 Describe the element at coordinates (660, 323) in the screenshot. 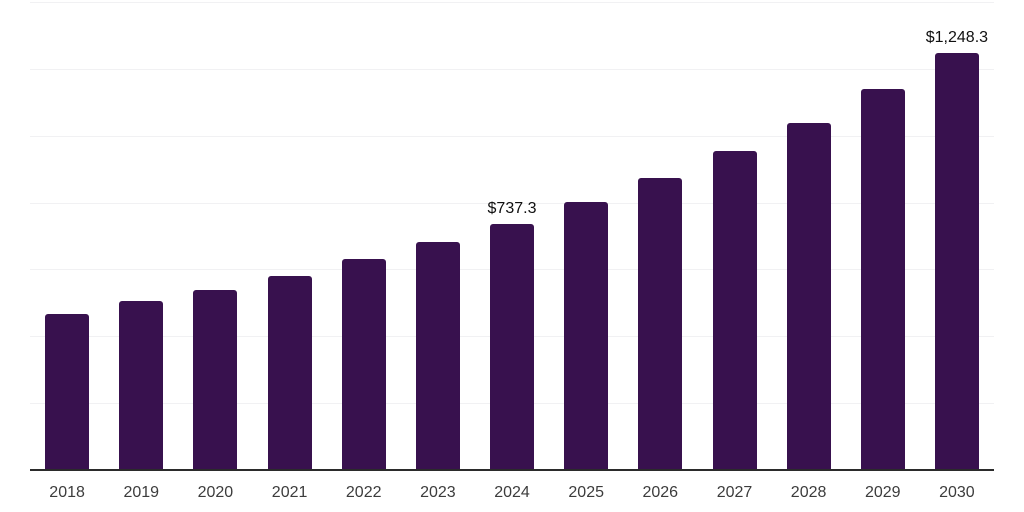

I see `bar-2026` at that location.